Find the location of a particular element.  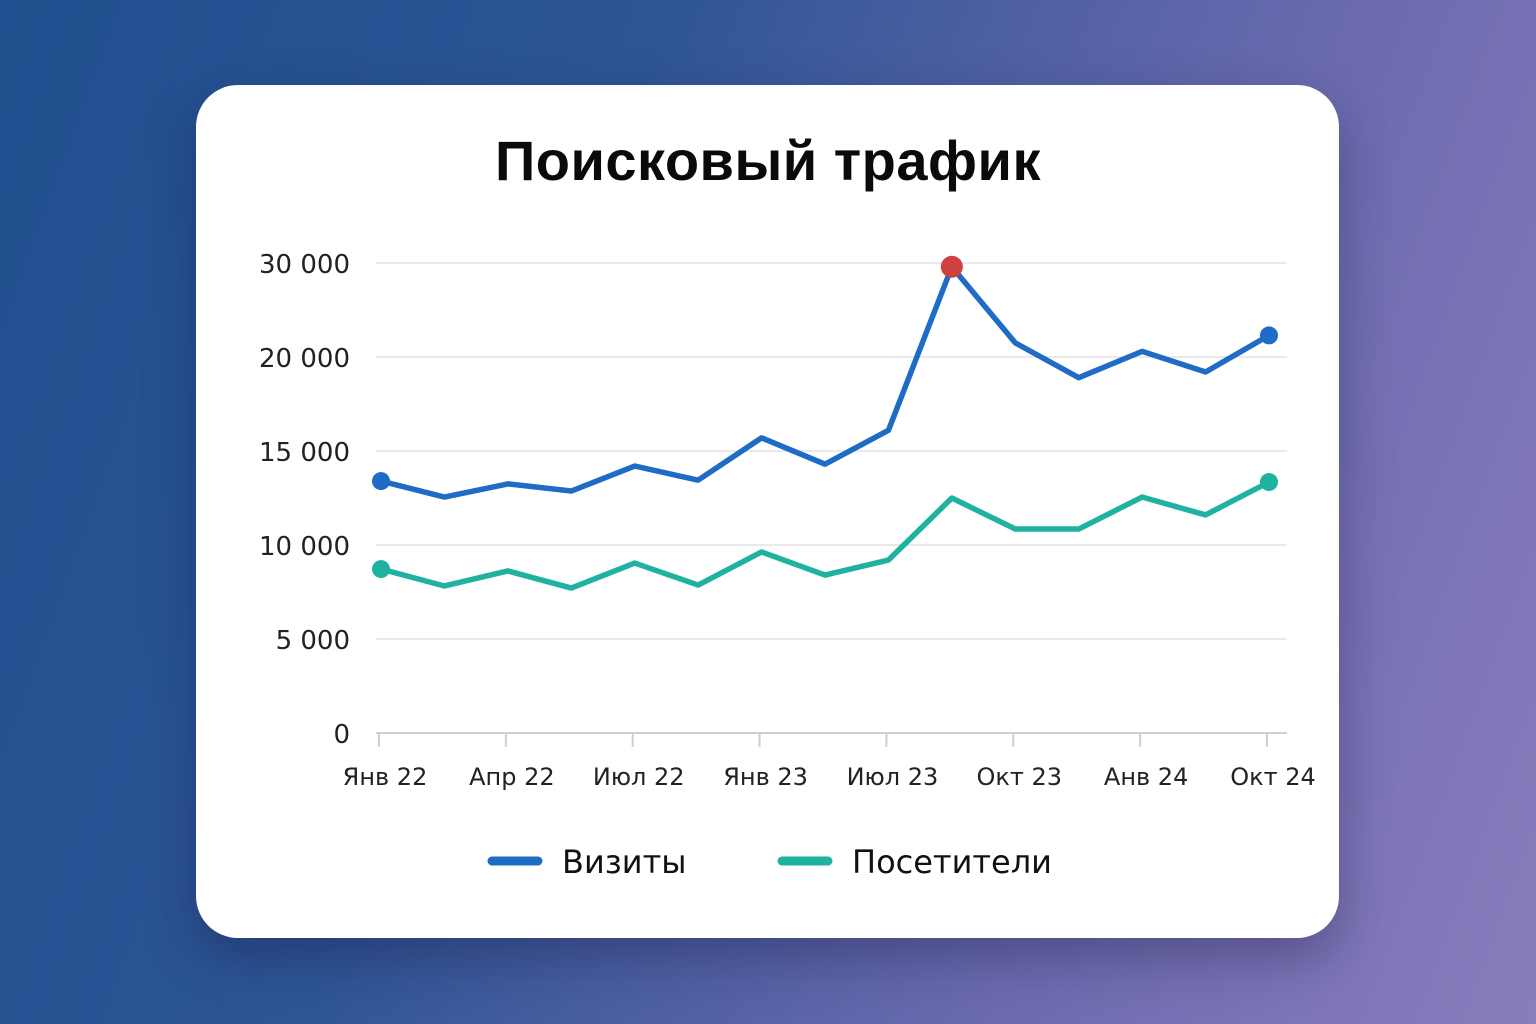

legend-label: Визиты is located at coordinates (624, 862).